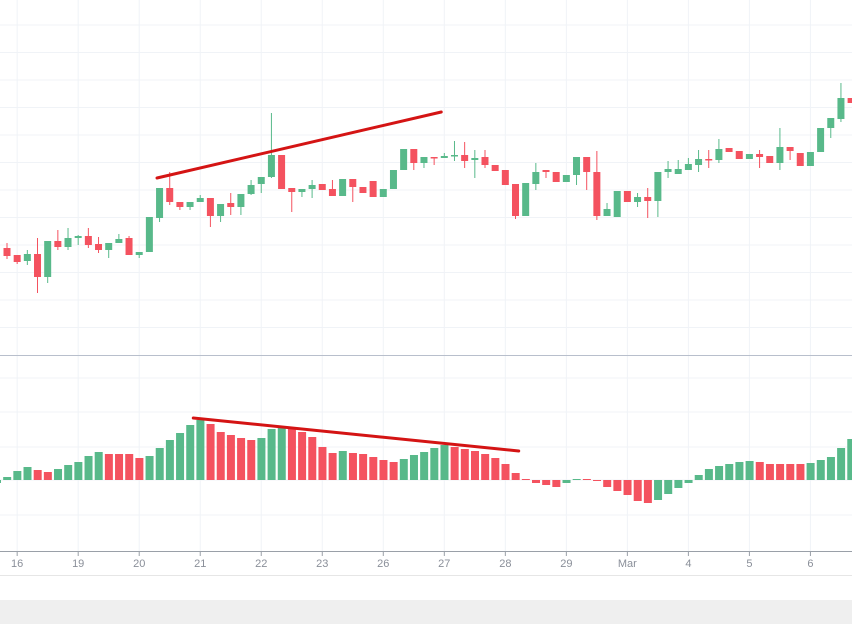  I want to click on x-tick-label: 22, so click(261, 564).